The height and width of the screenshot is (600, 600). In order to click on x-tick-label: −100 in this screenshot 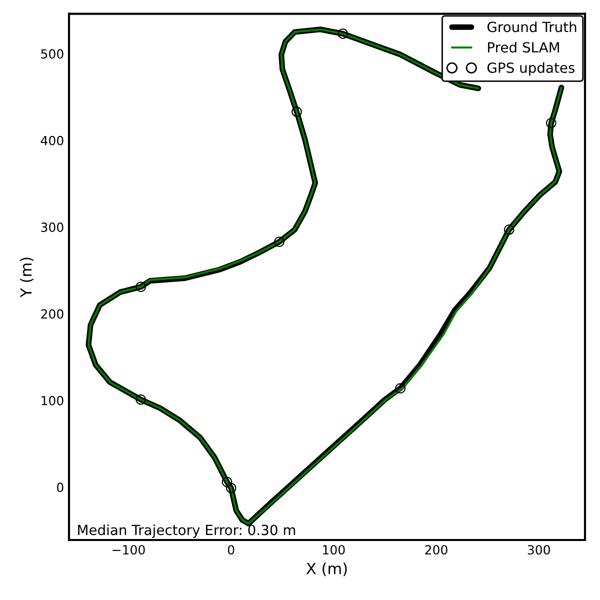, I will do `click(128, 550)`.